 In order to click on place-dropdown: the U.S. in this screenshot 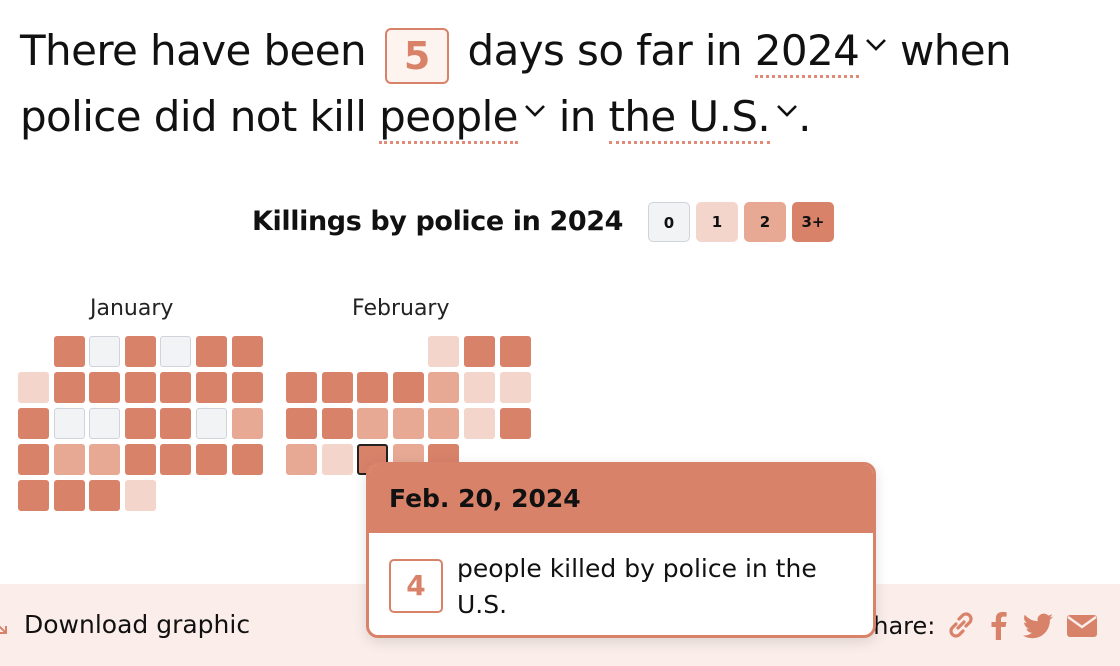, I will do `click(703, 118)`.